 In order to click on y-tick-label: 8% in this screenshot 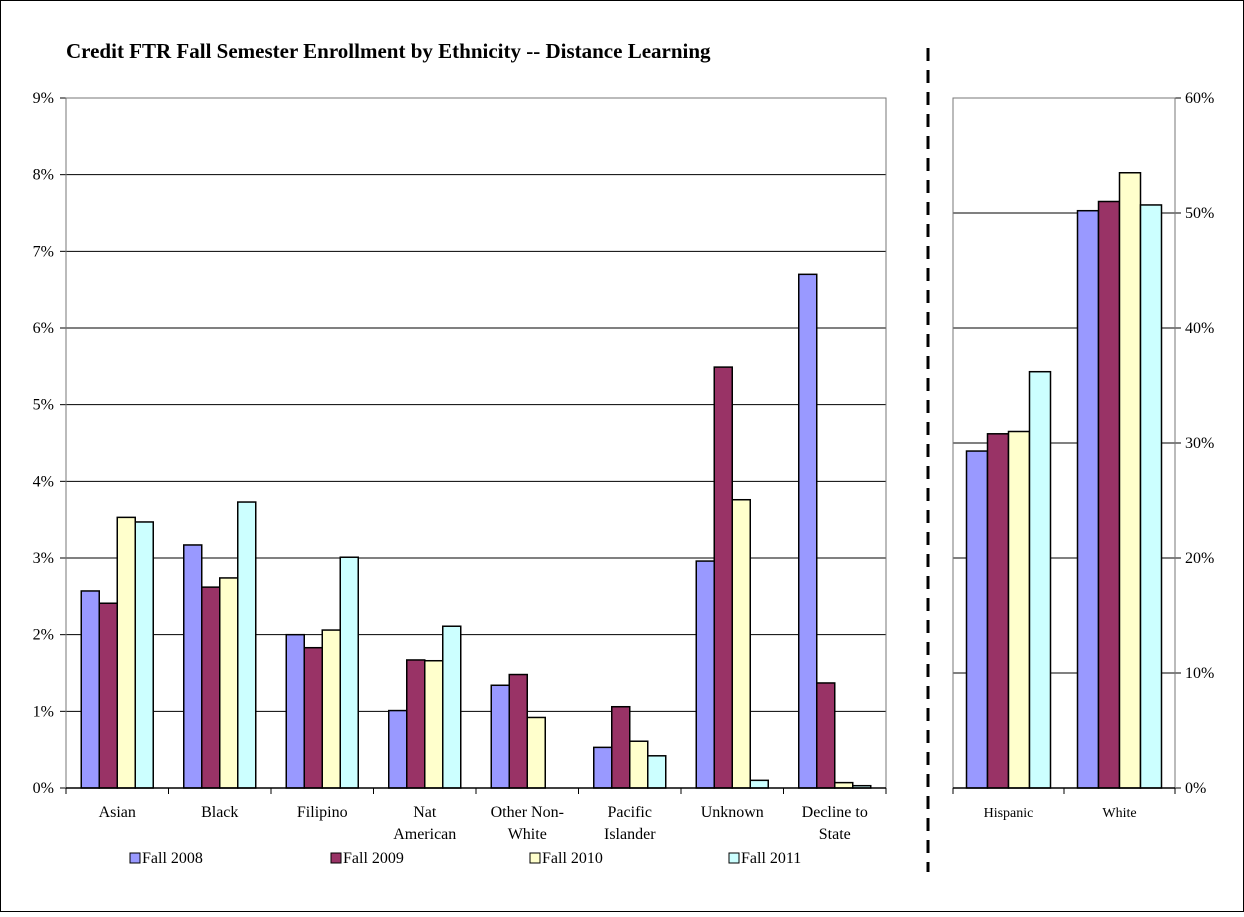, I will do `click(43, 175)`.